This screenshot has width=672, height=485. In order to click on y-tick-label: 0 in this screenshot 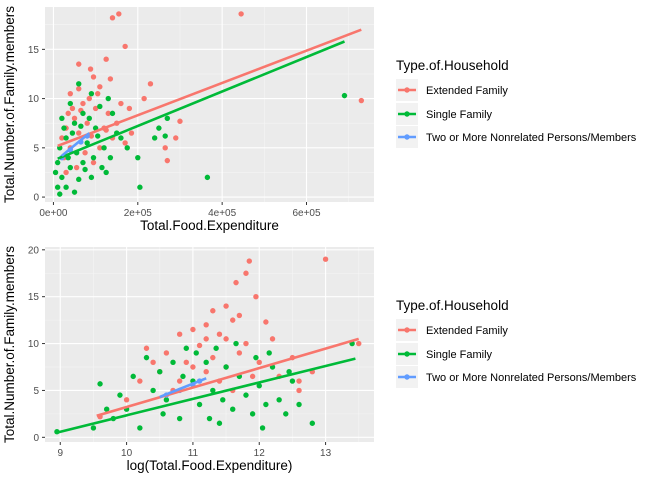, I will do `click(36, 198)`.